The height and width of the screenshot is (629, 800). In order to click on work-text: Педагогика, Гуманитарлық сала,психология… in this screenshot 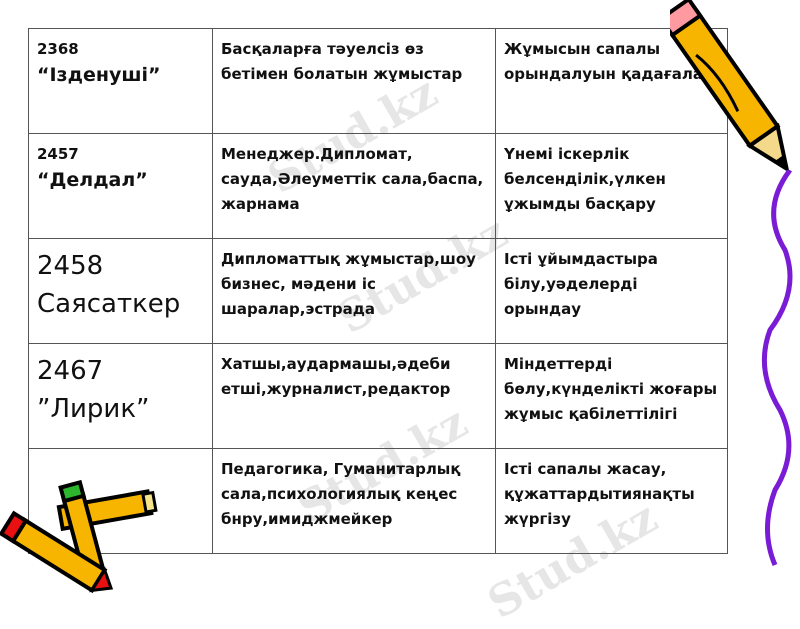, I will do `click(341, 494)`.